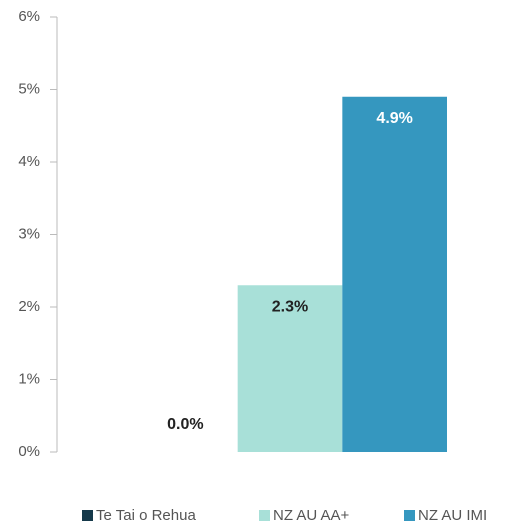  I want to click on value-label: 2.3%, so click(290, 306).